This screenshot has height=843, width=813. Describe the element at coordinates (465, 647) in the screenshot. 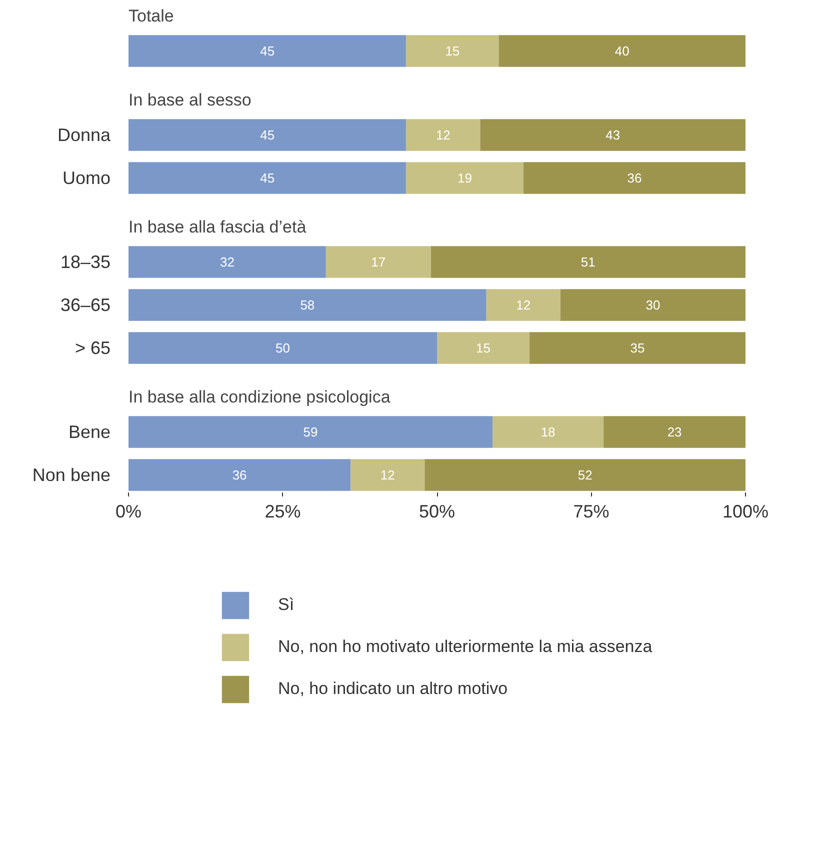

I see `legend-label: No, non ho motivato ulteriormente la mia assenza` at that location.